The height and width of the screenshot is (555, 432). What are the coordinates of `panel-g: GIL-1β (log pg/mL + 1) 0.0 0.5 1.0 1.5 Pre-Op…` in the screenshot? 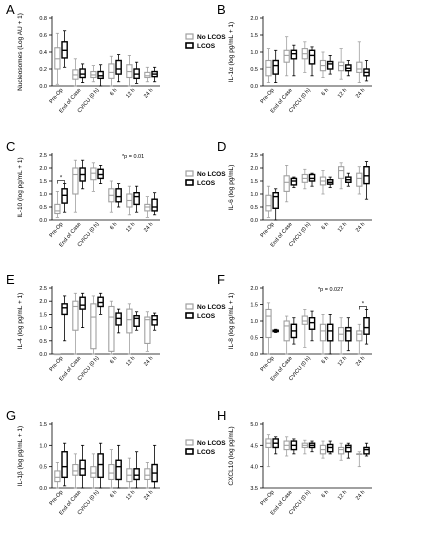 It's located at (116, 462).